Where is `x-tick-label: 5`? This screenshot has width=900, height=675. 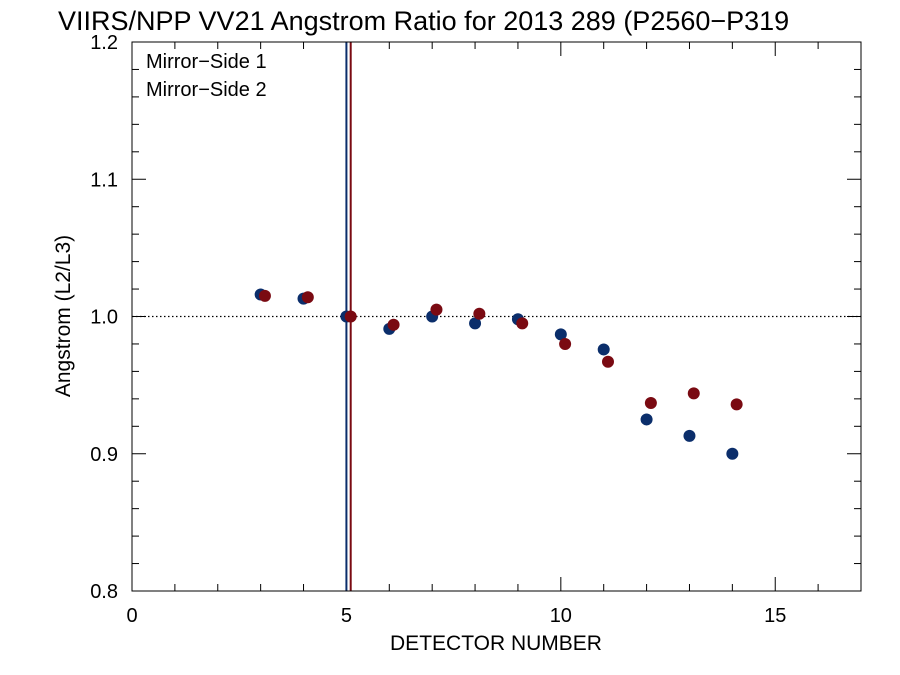
x-tick-label: 5 is located at coordinates (346, 616).